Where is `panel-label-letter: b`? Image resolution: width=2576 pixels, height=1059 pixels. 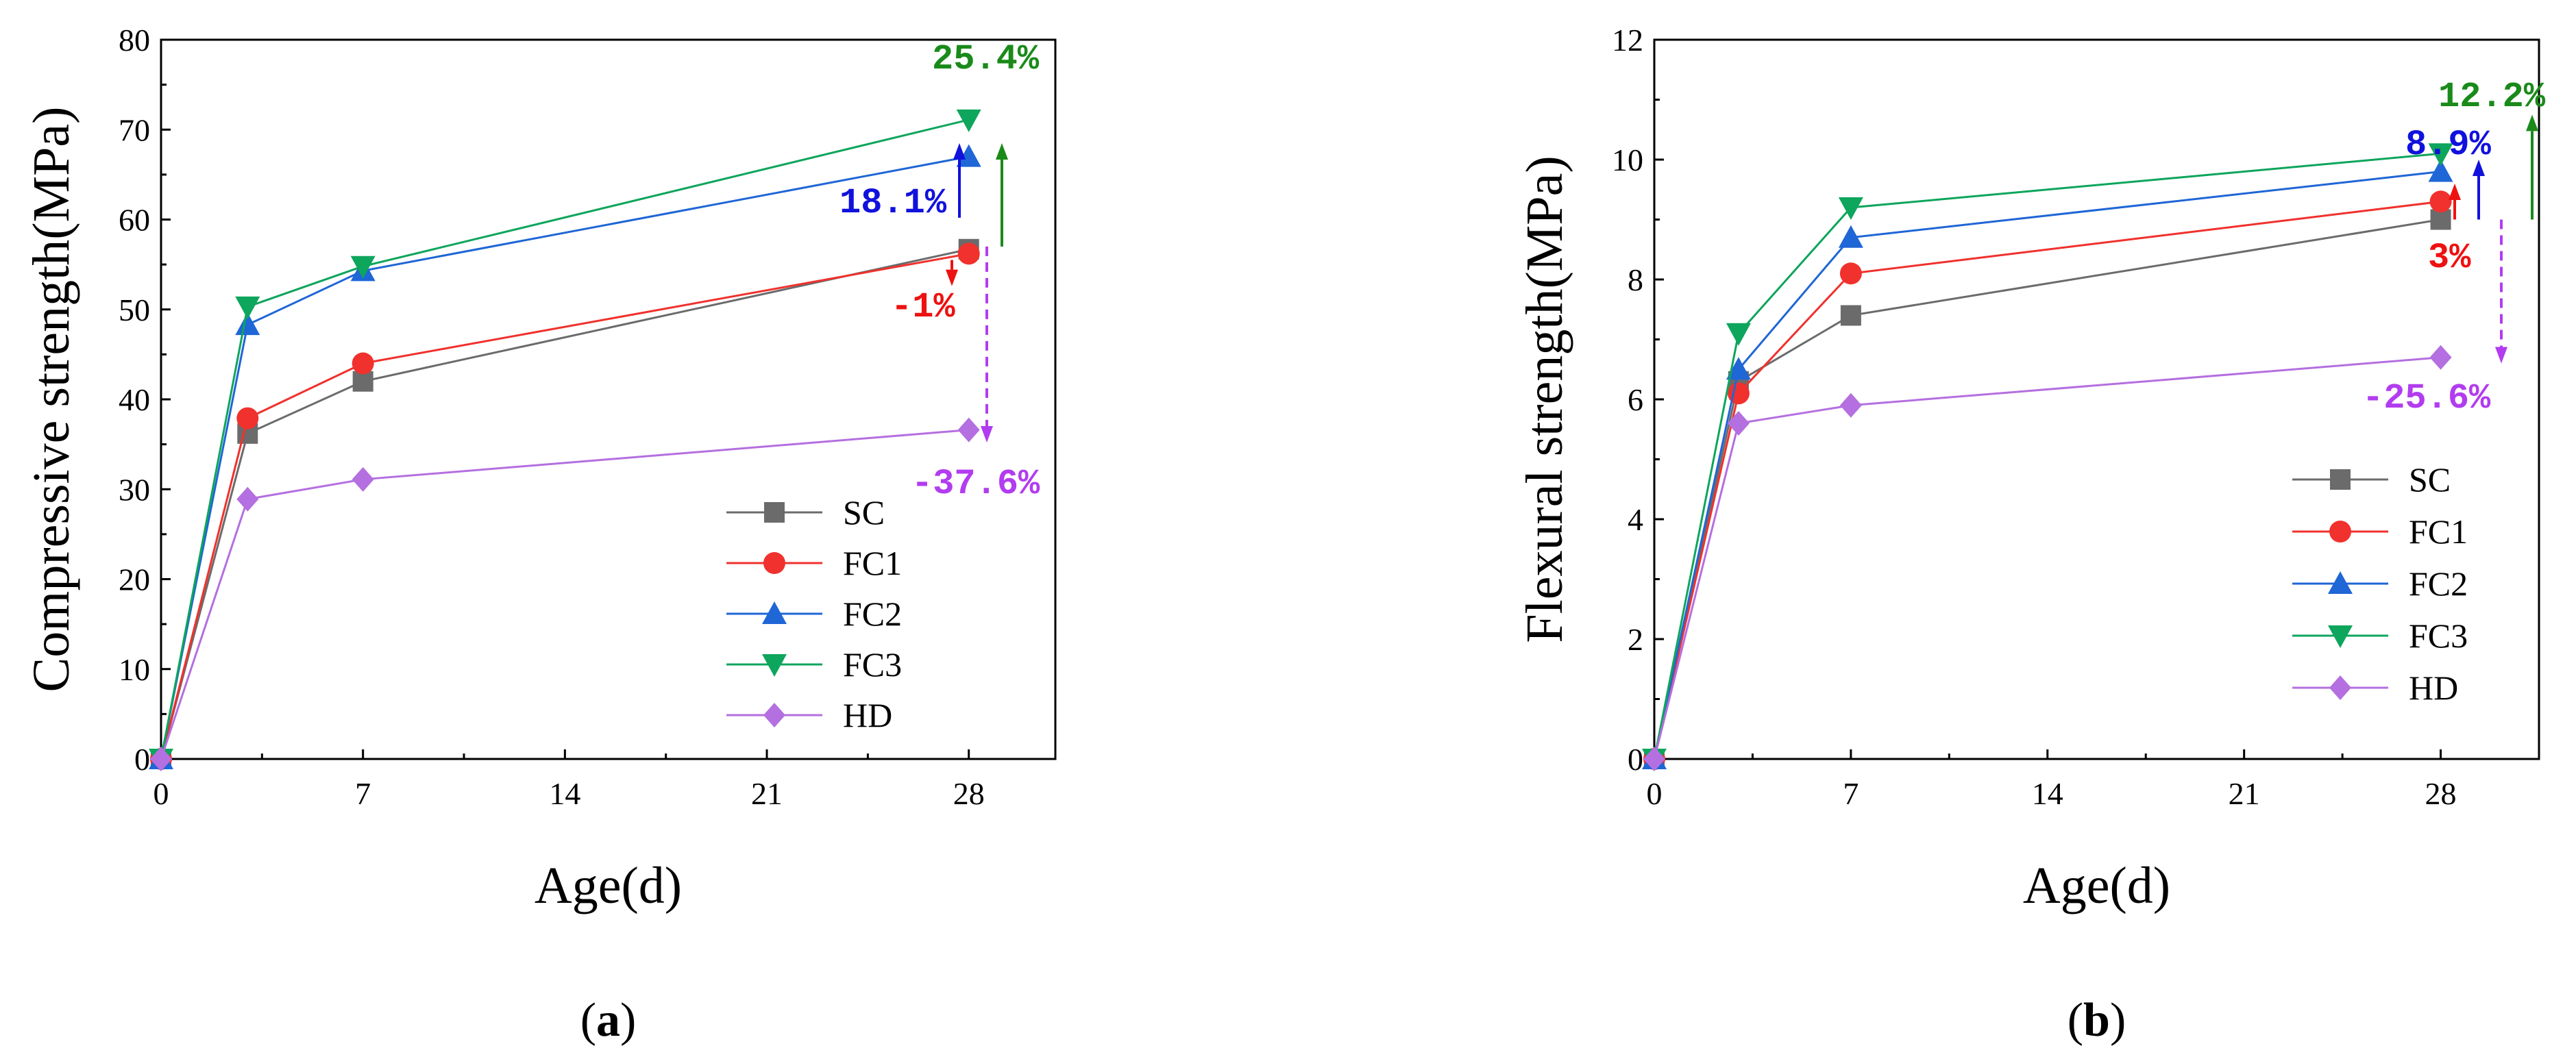 panel-label-letter: b is located at coordinates (2097, 1020).